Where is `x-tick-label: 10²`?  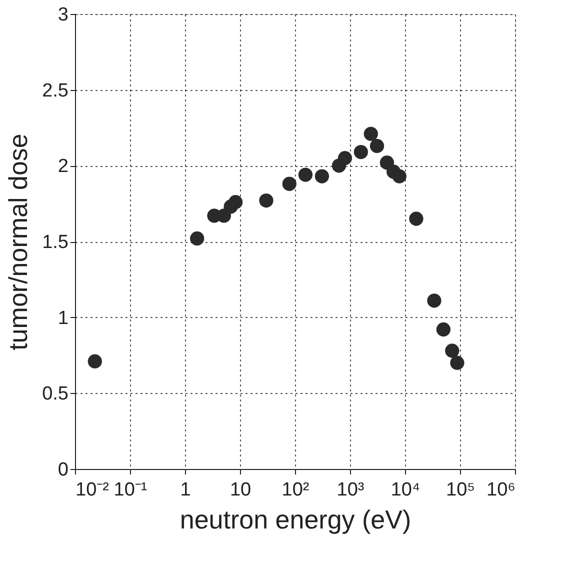 x-tick-label: 10² is located at coordinates (296, 490).